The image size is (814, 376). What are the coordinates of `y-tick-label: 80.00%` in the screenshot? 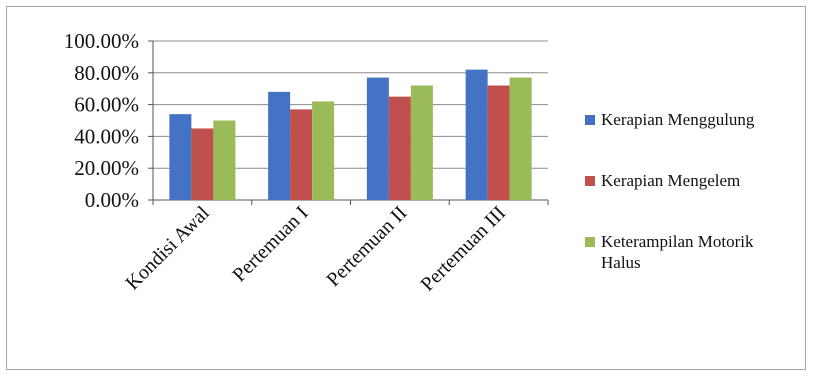 It's located at (106, 73).